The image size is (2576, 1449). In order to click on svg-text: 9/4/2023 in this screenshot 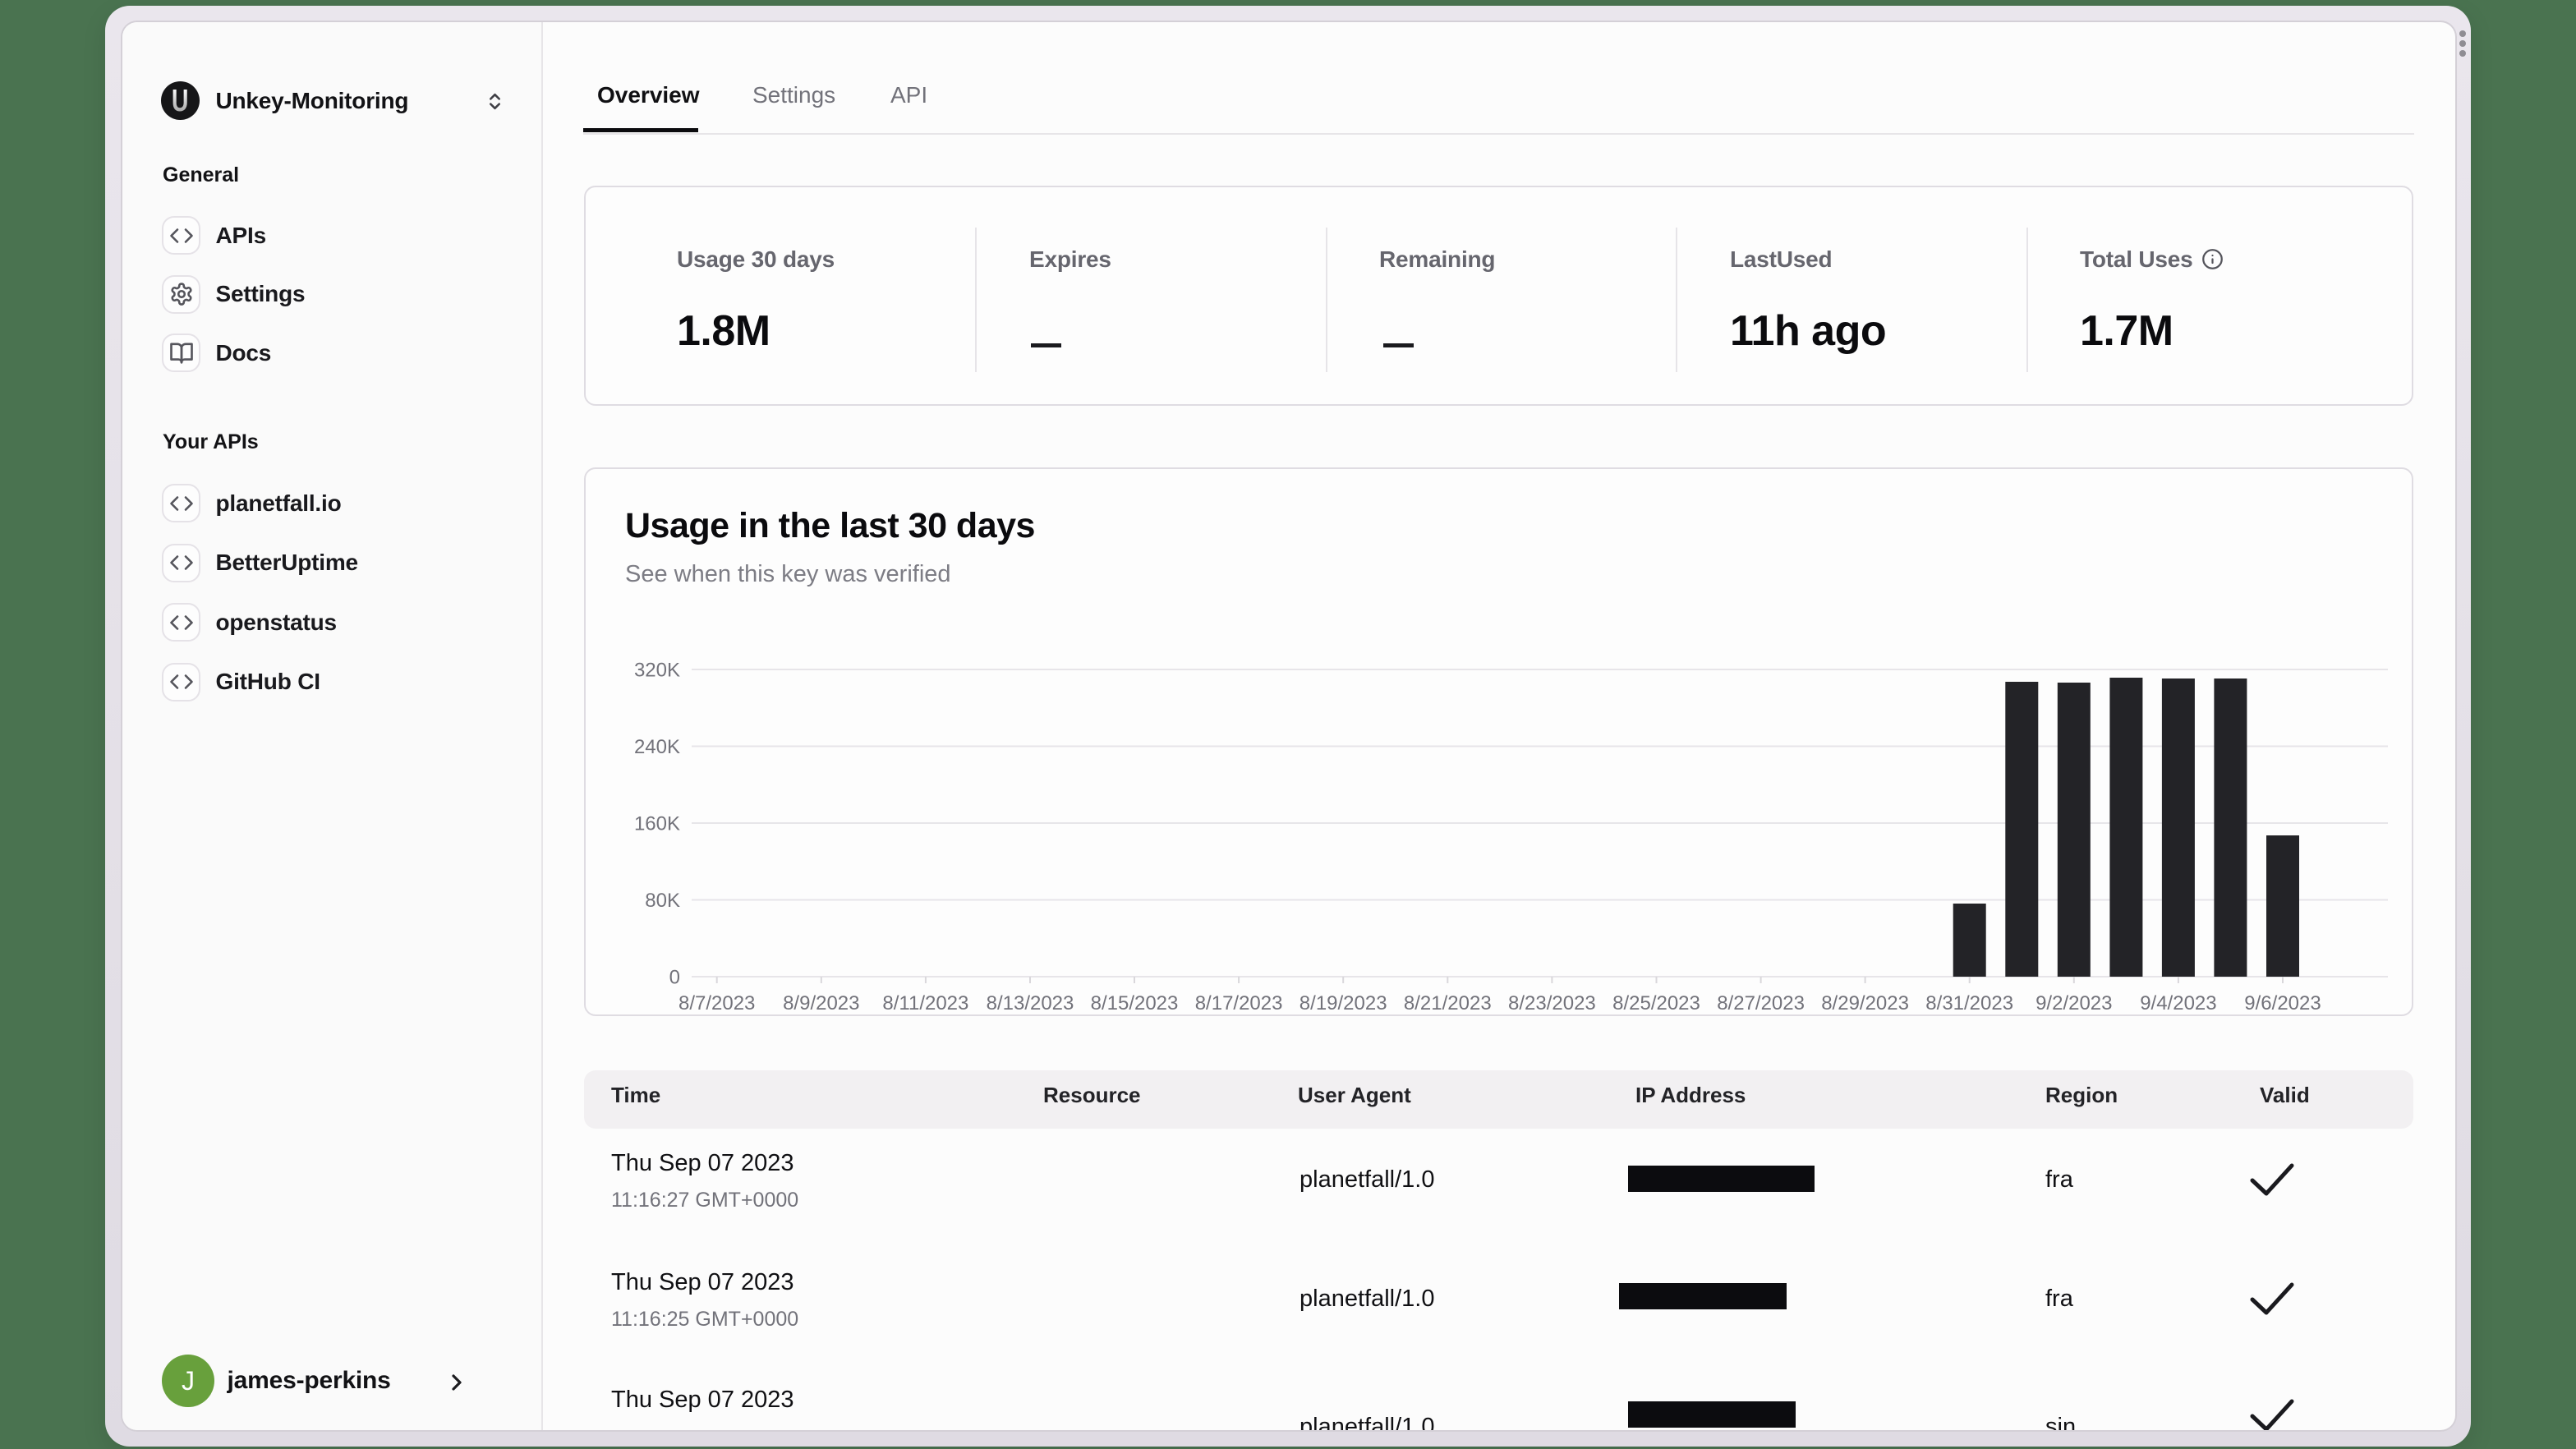, I will do `click(2178, 1003)`.